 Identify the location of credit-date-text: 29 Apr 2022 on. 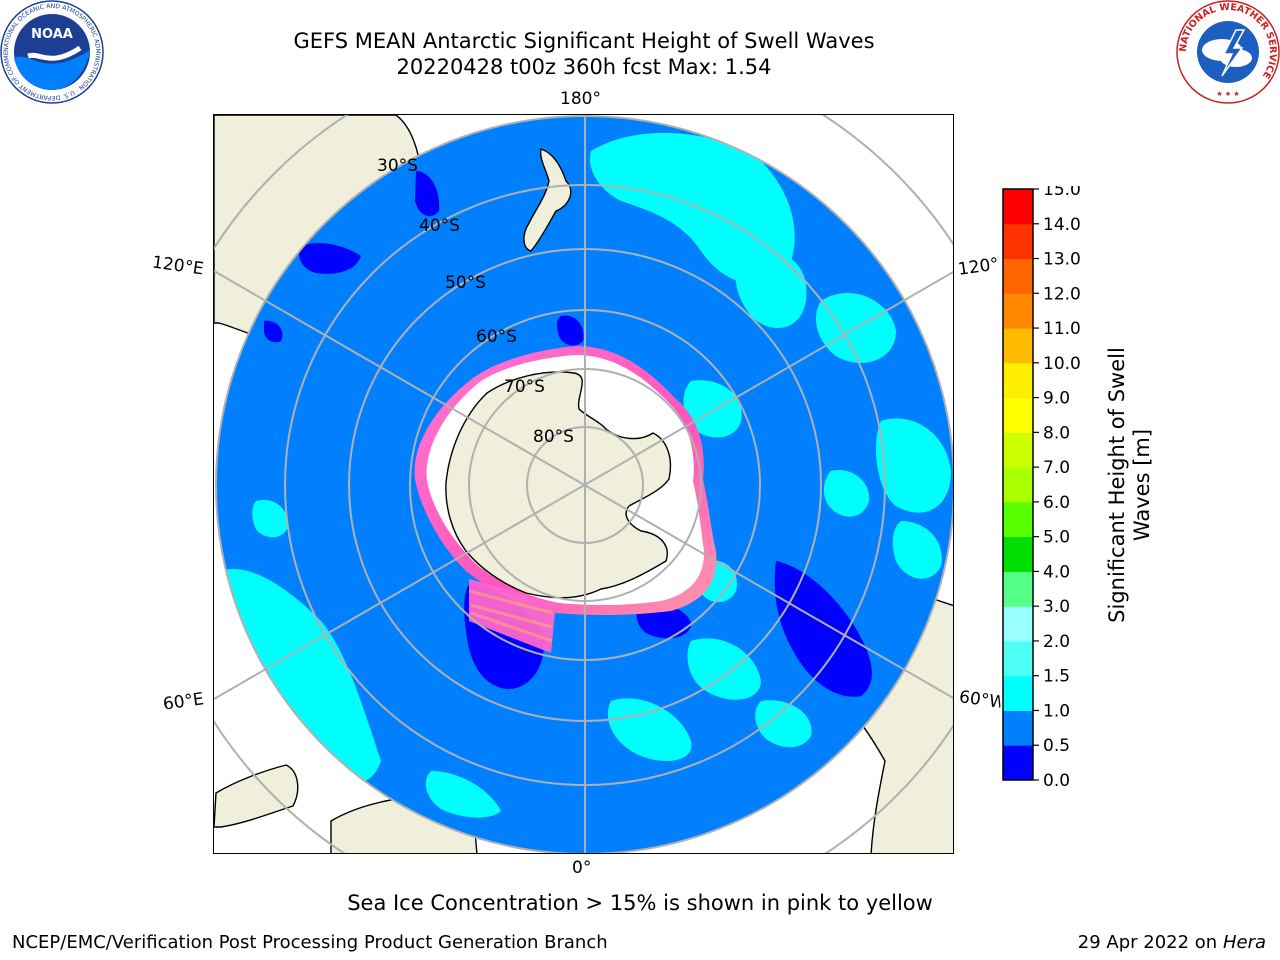
(1147, 942).